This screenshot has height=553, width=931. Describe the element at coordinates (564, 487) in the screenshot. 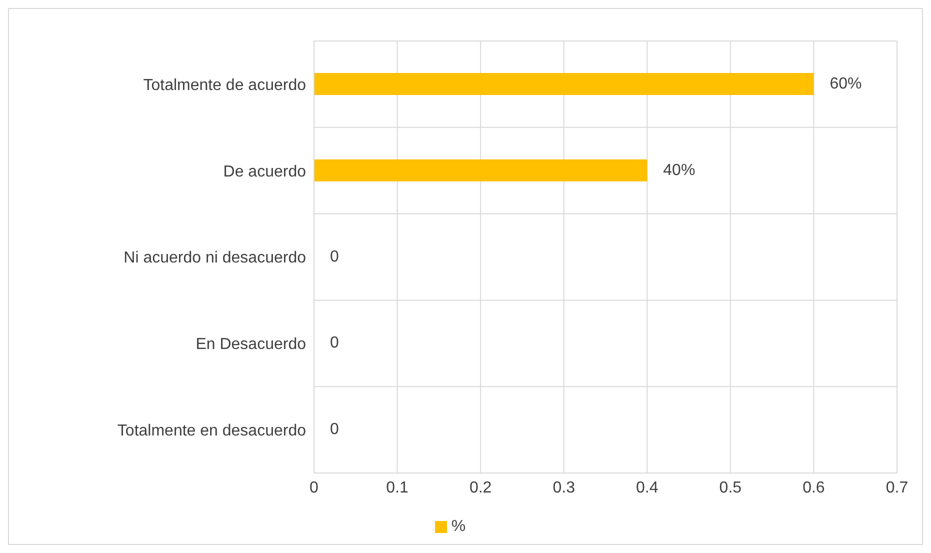

I see `x-tick-label: 0.3` at that location.